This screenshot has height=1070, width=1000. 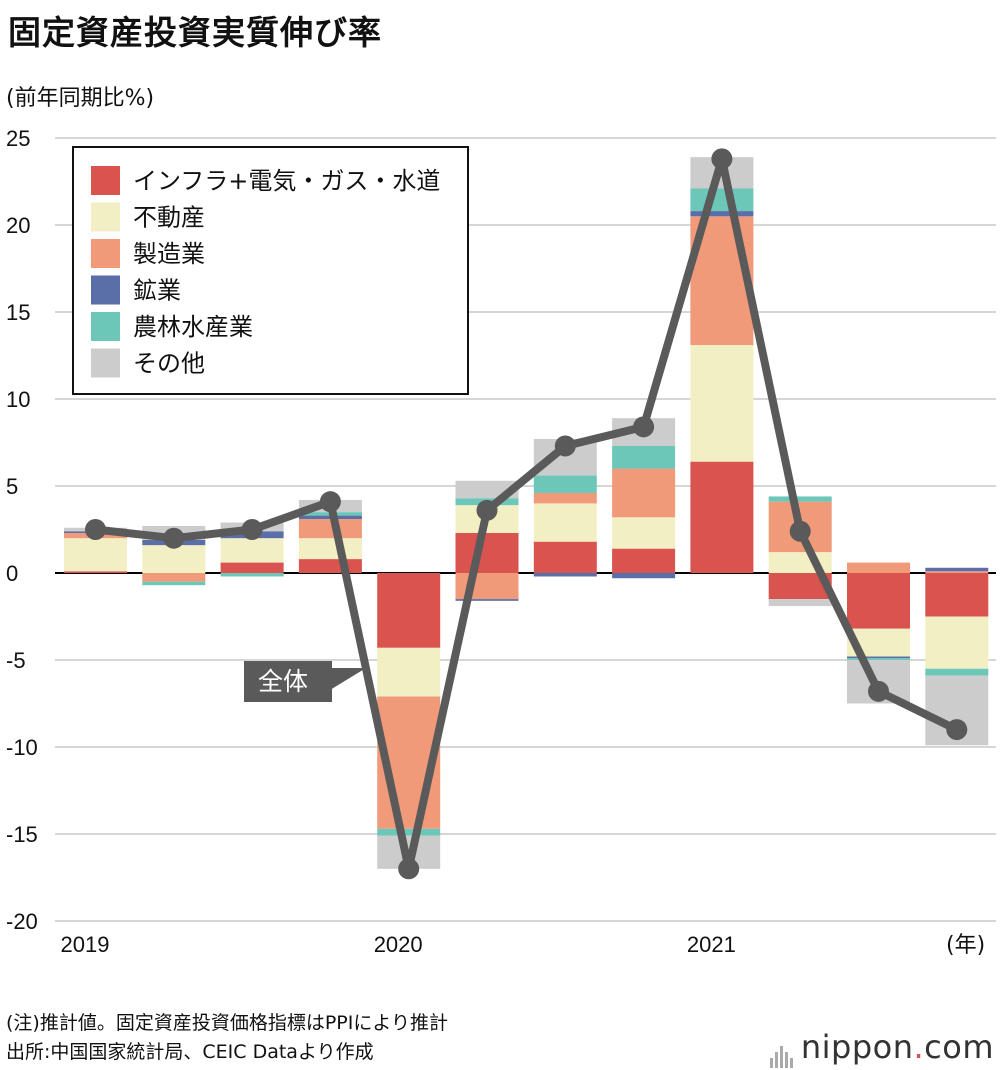 What do you see at coordinates (227, 1023) in the screenshot?
I see `chart-note: (注)推計値。固定資産投資価格指標はPPIにより推計` at bounding box center [227, 1023].